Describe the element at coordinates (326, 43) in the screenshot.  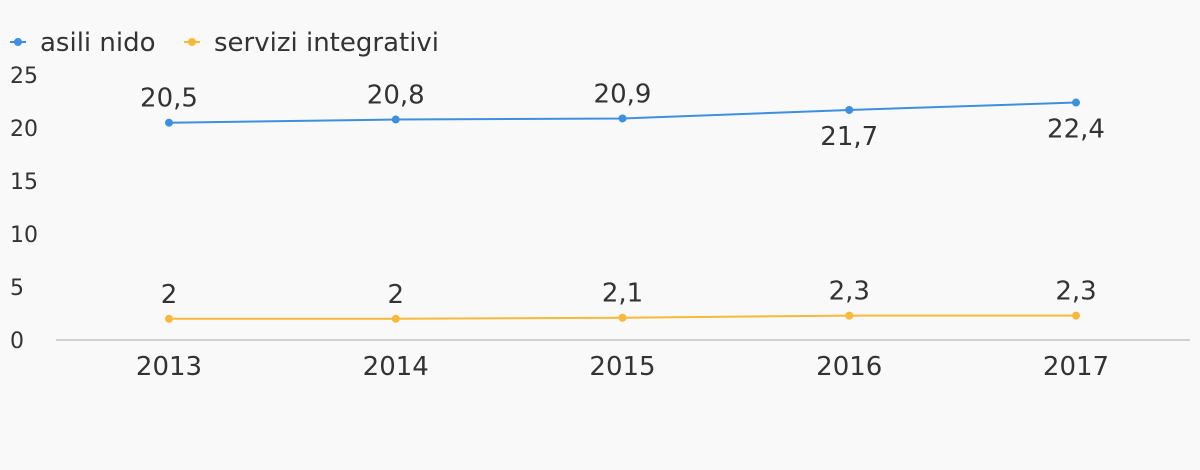
I see `legend-label: servizi integrativi` at that location.